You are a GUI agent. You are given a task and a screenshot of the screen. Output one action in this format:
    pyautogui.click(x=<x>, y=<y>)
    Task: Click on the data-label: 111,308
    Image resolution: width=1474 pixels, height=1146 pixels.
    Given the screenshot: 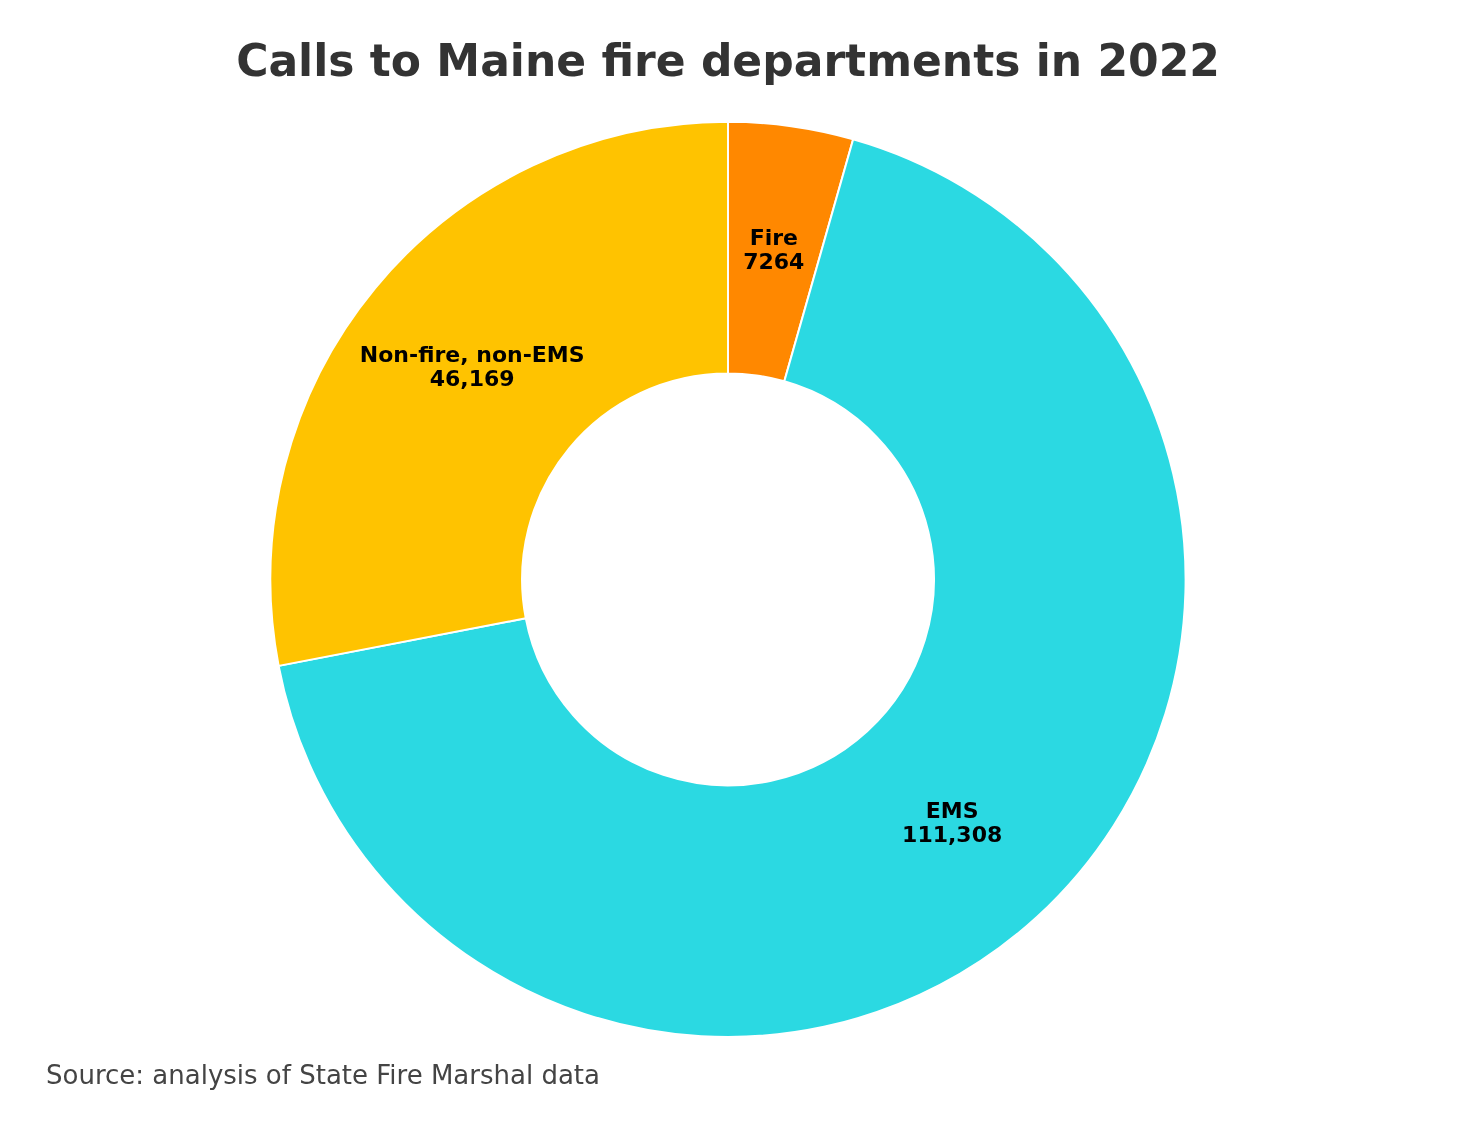 What is the action you would take?
    pyautogui.click(x=952, y=834)
    